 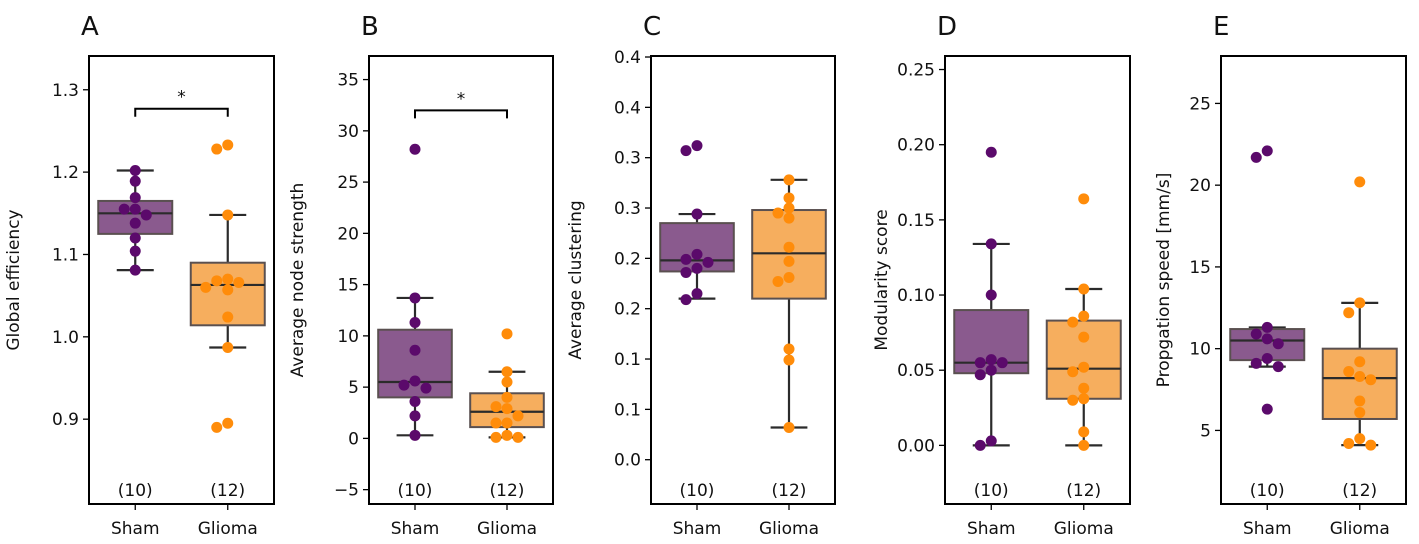 I want to click on y-axis-label: Global efficiency, so click(x=14, y=279).